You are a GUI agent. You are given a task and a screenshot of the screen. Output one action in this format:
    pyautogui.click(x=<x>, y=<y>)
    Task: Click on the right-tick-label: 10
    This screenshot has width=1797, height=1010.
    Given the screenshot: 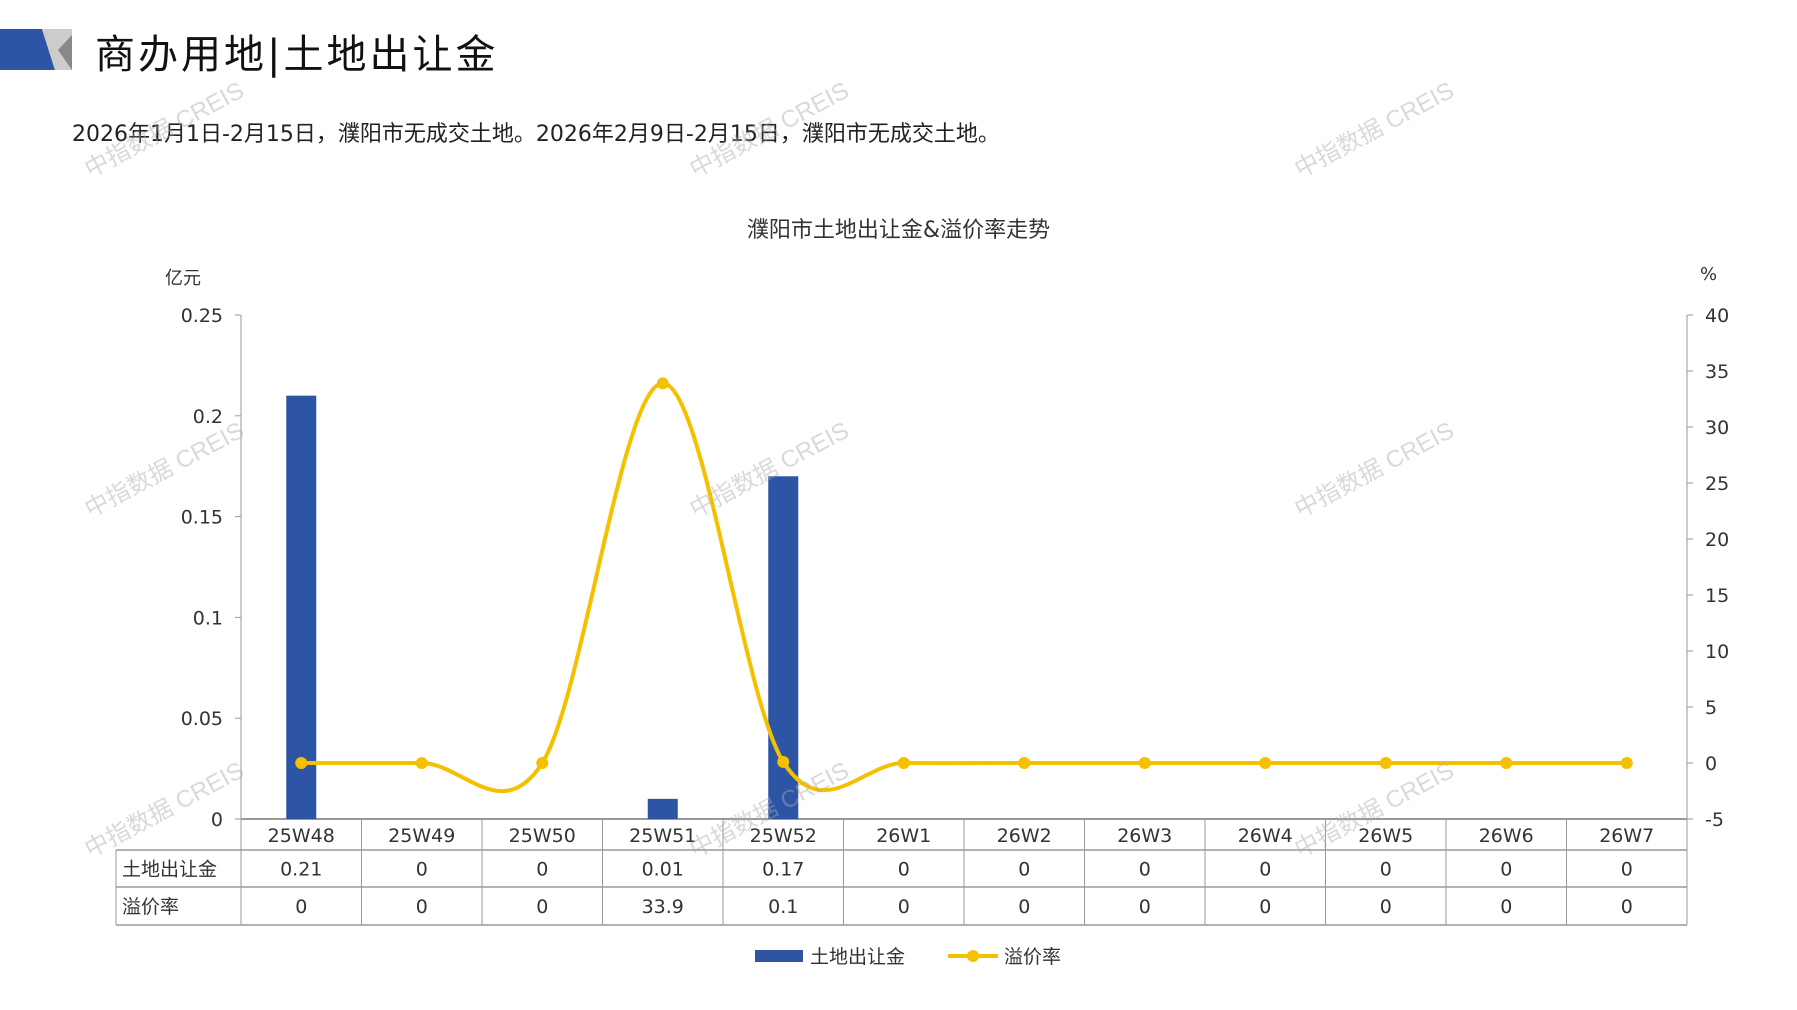 What is the action you would take?
    pyautogui.click(x=1717, y=652)
    